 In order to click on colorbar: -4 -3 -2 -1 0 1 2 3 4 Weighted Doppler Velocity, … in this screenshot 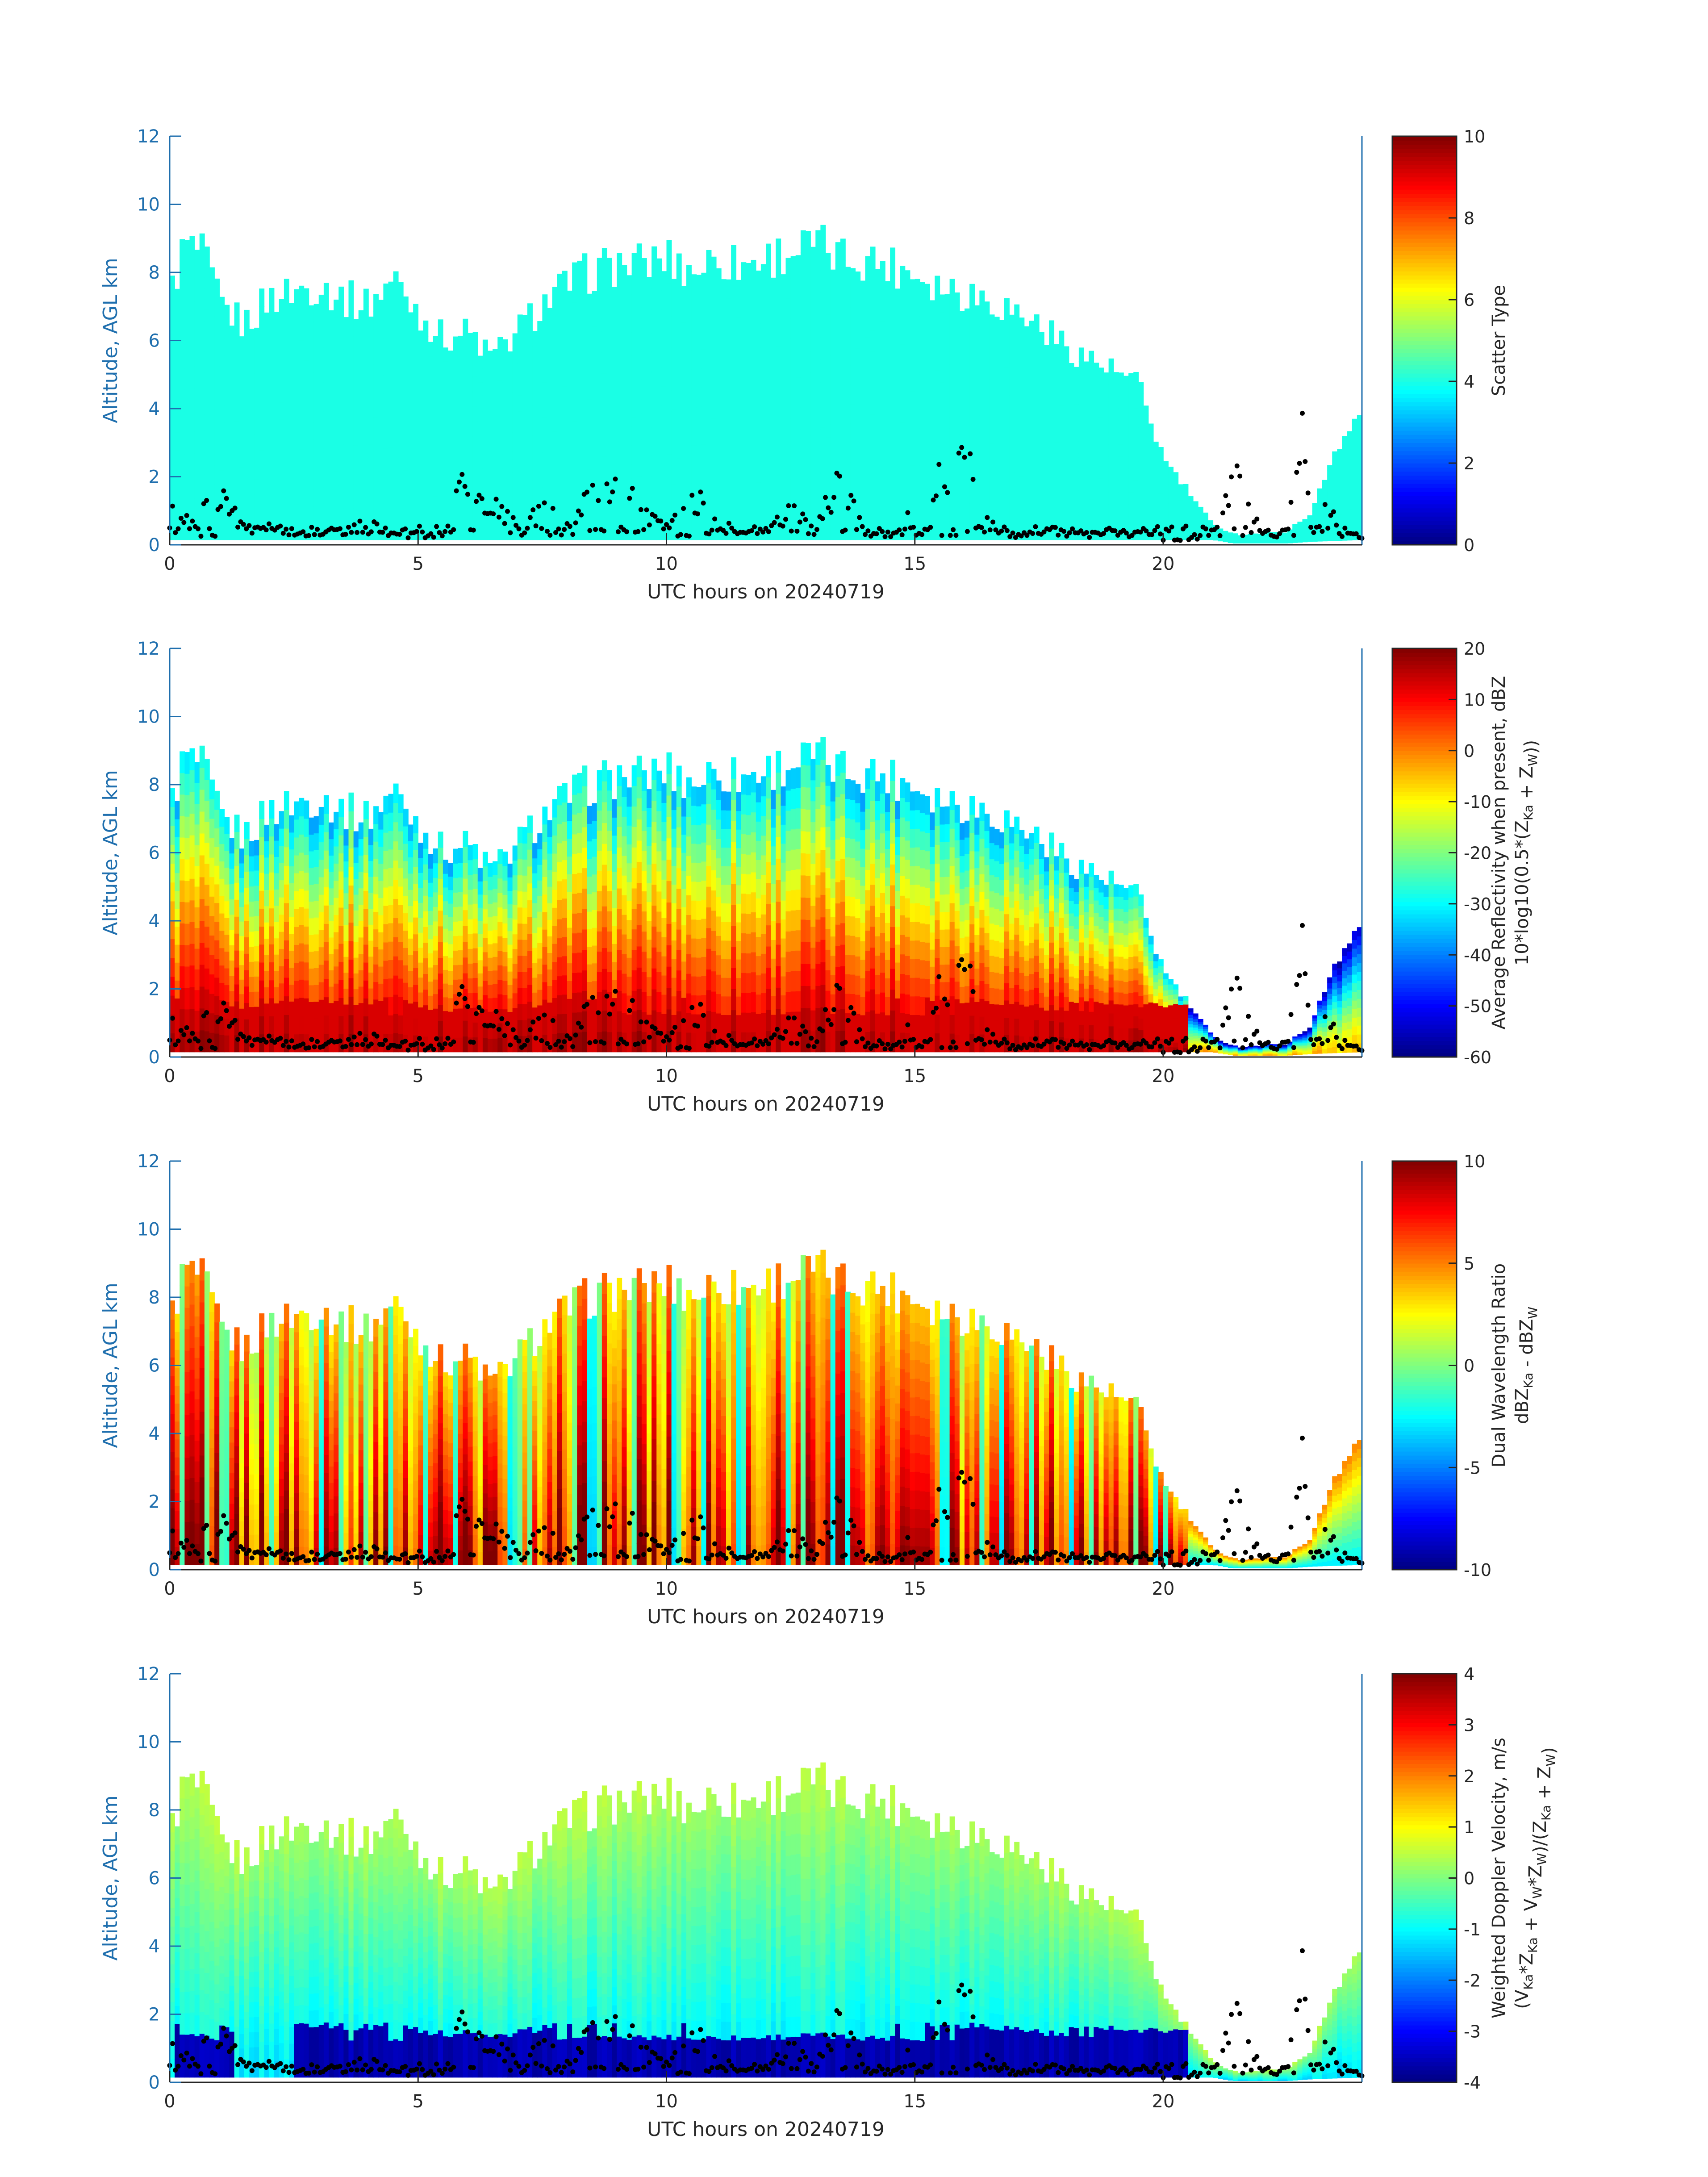, I will do `click(1475, 1878)`.